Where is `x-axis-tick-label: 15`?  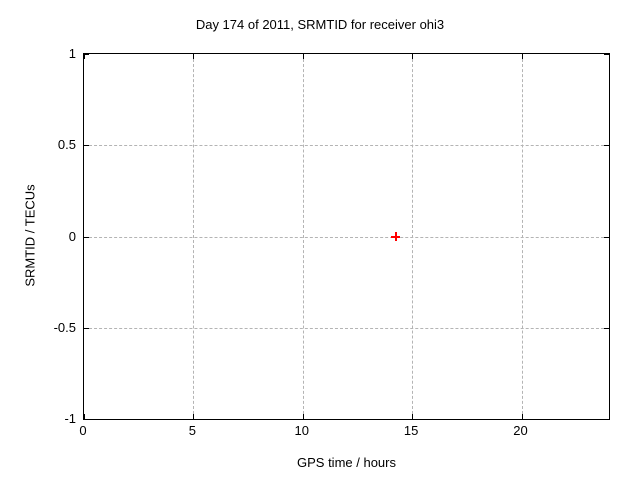 x-axis-tick-label: 15 is located at coordinates (411, 430).